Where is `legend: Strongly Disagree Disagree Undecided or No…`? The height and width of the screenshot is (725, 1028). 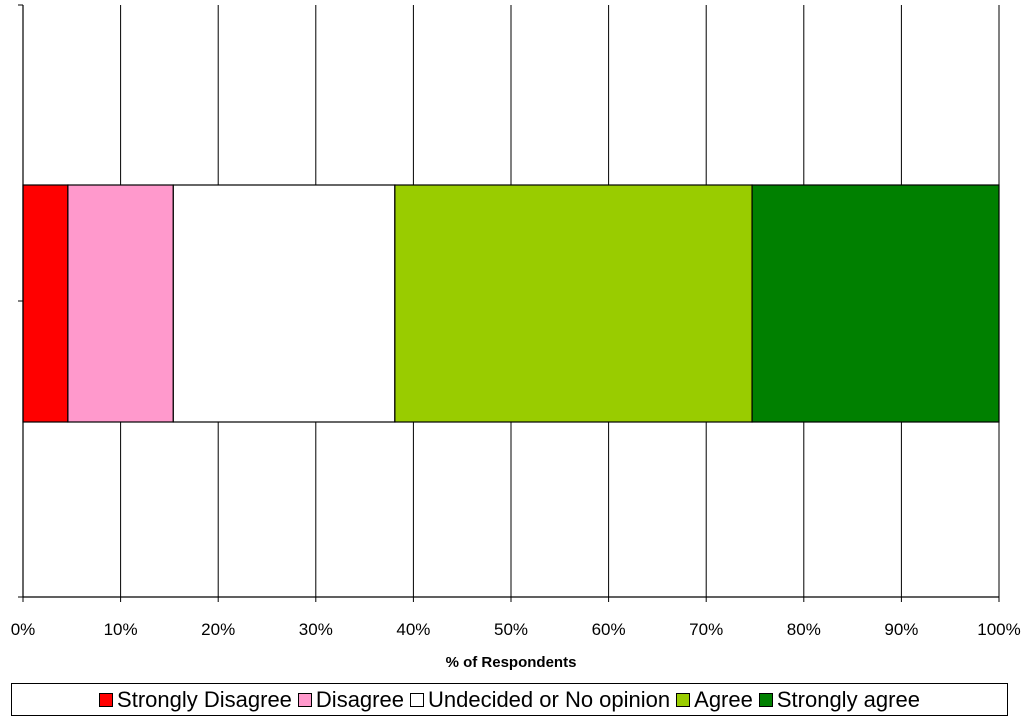 legend: Strongly Disagree Disagree Undecided or No… is located at coordinates (509, 699).